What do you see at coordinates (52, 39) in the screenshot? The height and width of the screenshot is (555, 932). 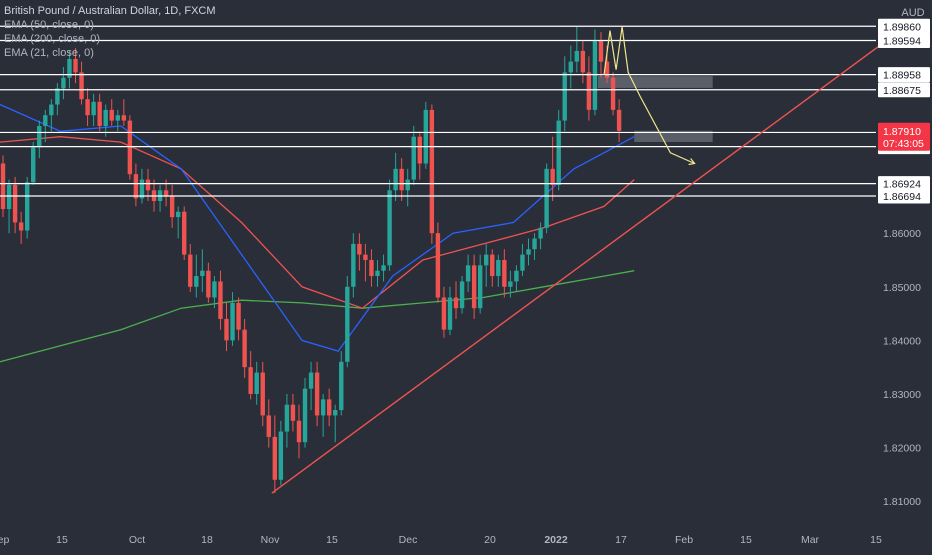 I see `indicator-ema-200: EMA (200, close, 0)` at bounding box center [52, 39].